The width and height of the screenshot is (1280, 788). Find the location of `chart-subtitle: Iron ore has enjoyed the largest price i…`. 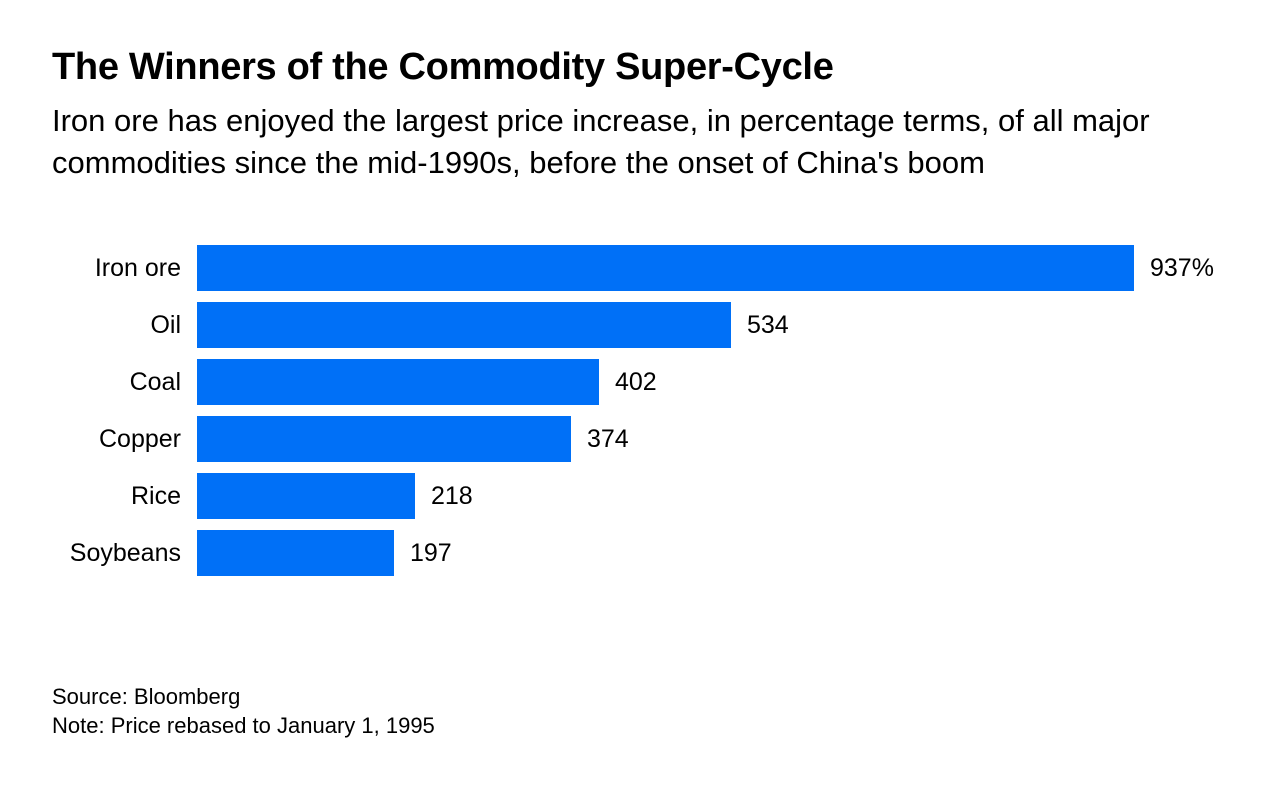

chart-subtitle: Iron ore has enjoyed the largest price i… is located at coordinates (601, 141).